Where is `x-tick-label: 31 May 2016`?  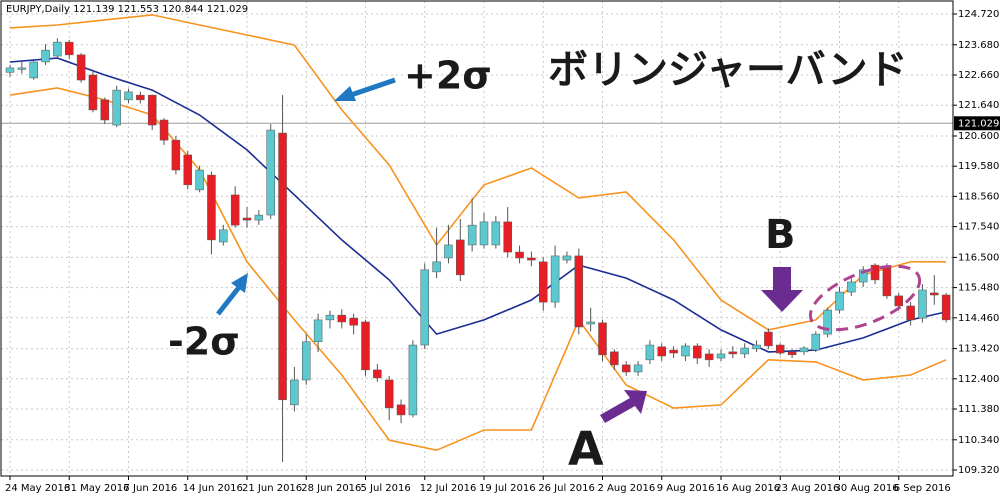
x-tick-label: 31 May 2016 is located at coordinates (96, 488).